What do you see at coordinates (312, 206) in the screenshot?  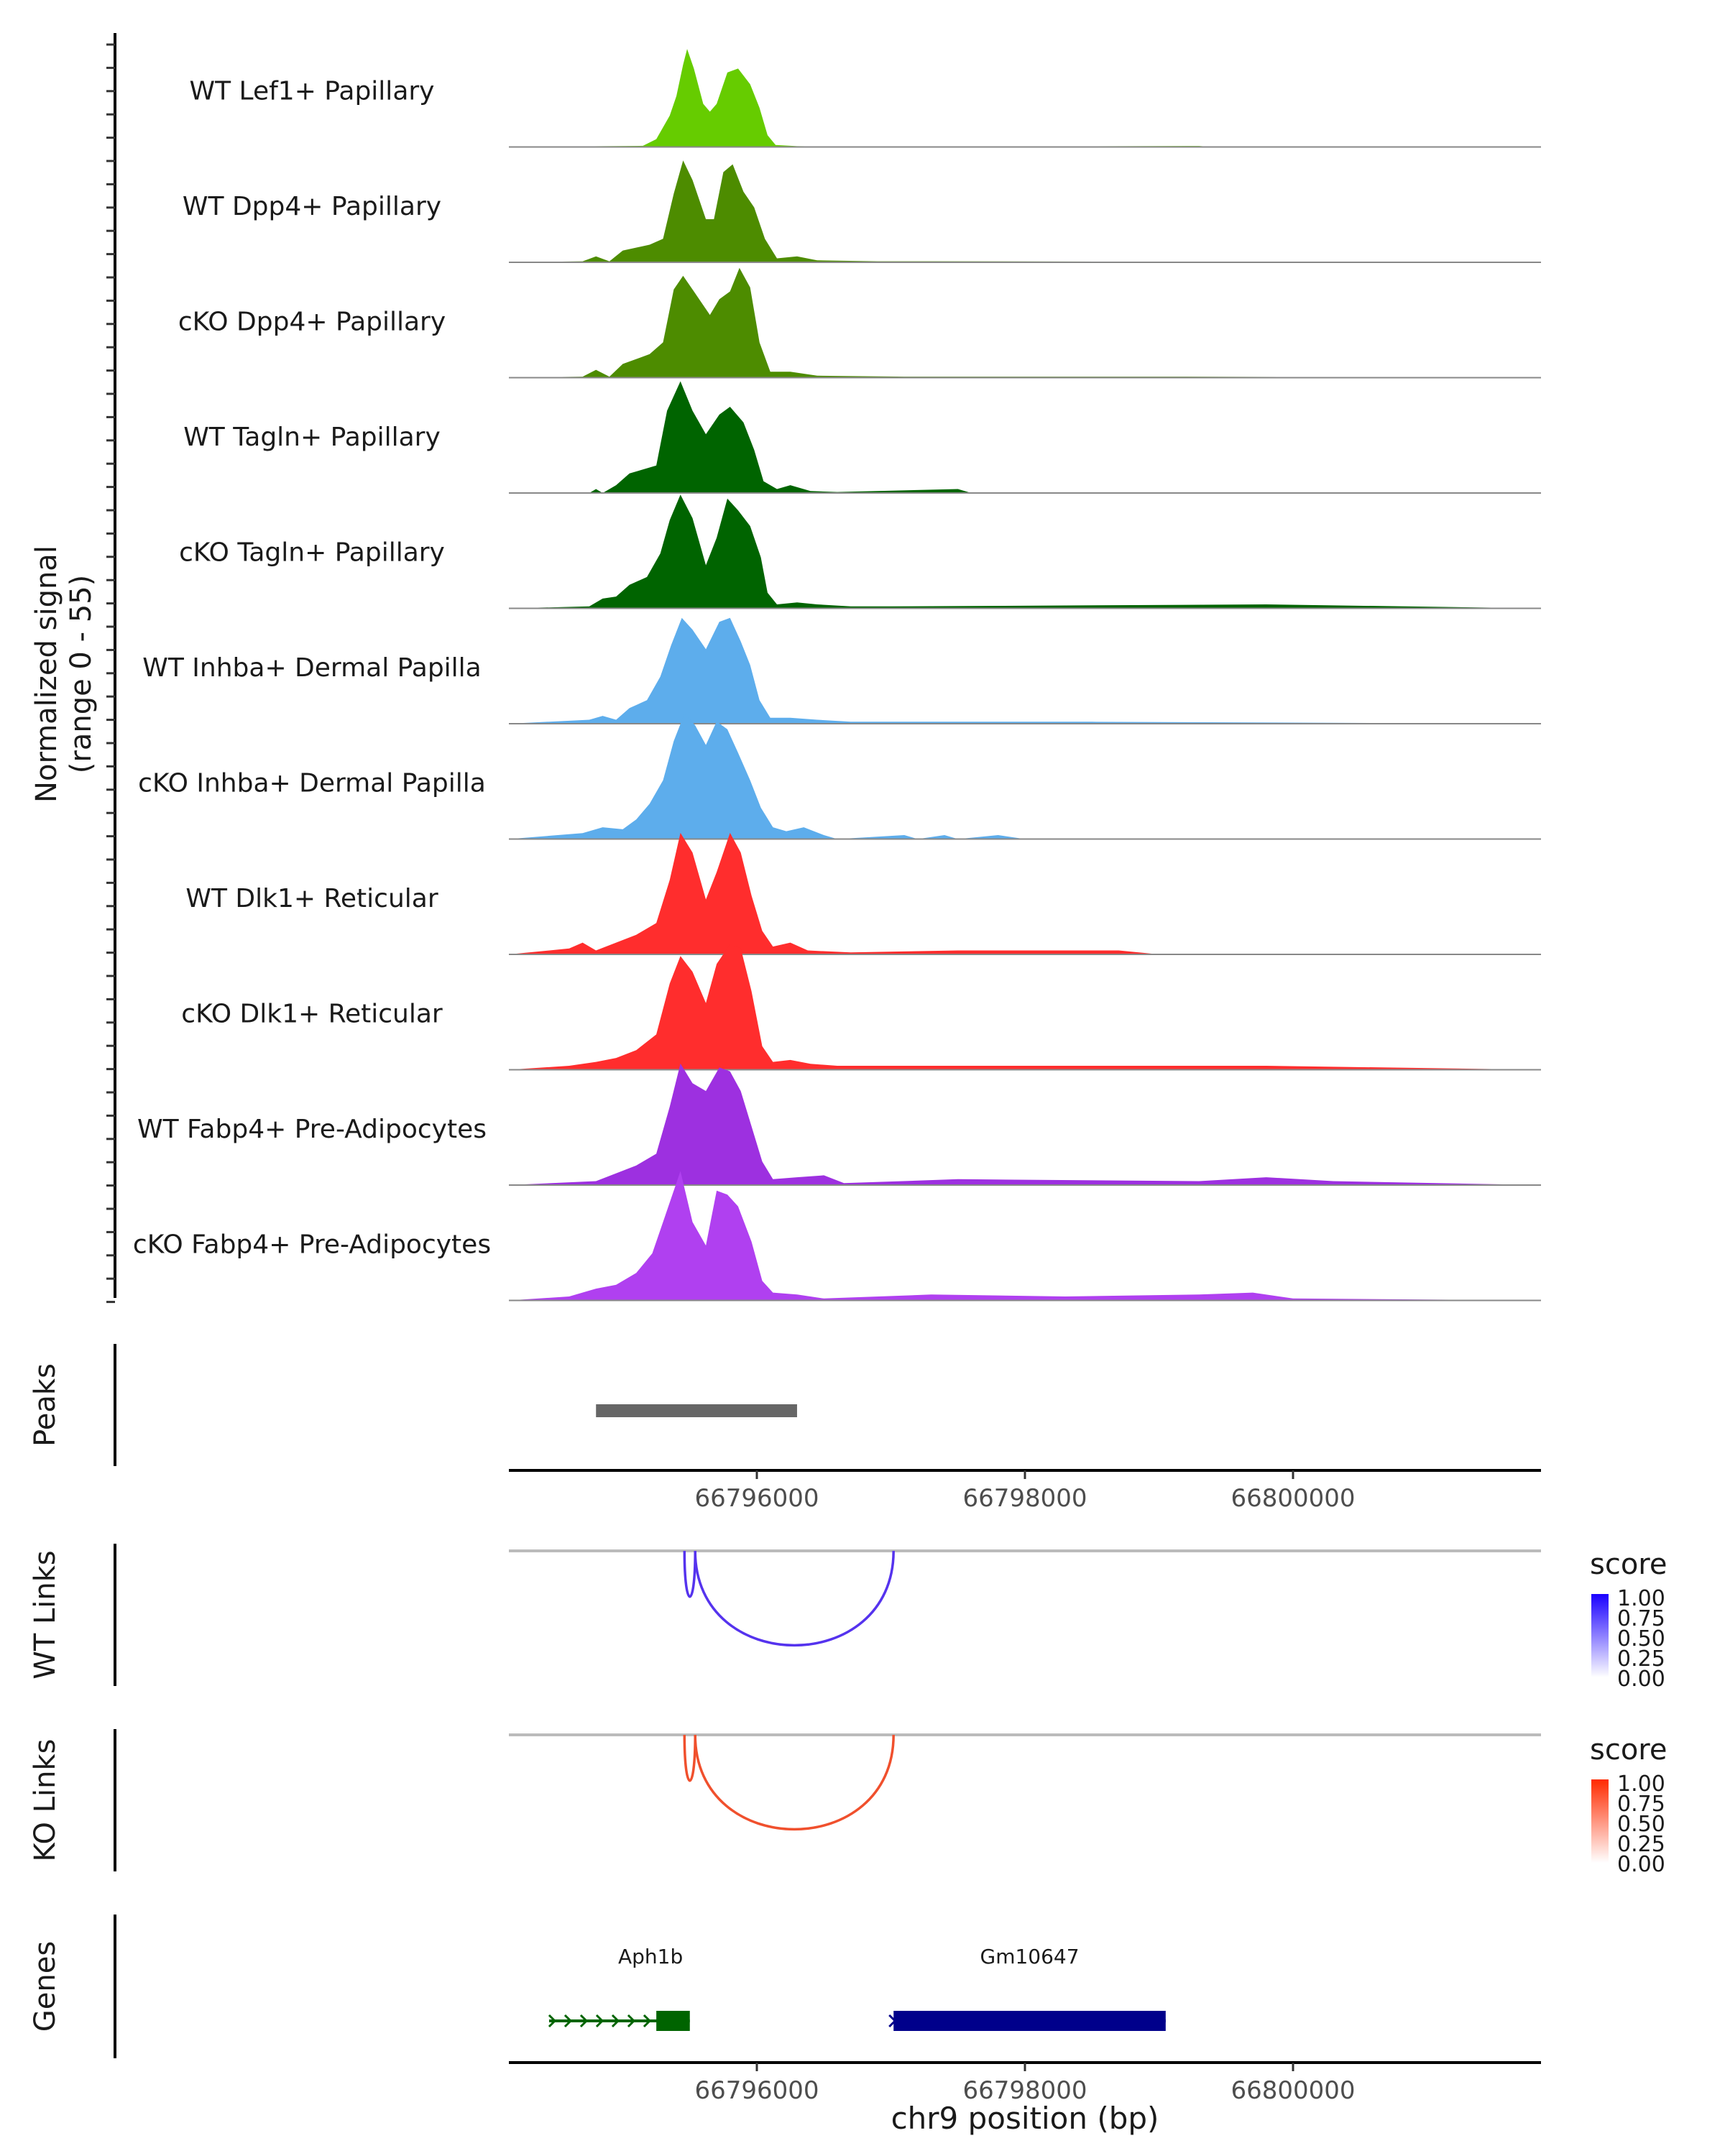 I see `track-label-1: WT Dpp4+ Papillary` at bounding box center [312, 206].